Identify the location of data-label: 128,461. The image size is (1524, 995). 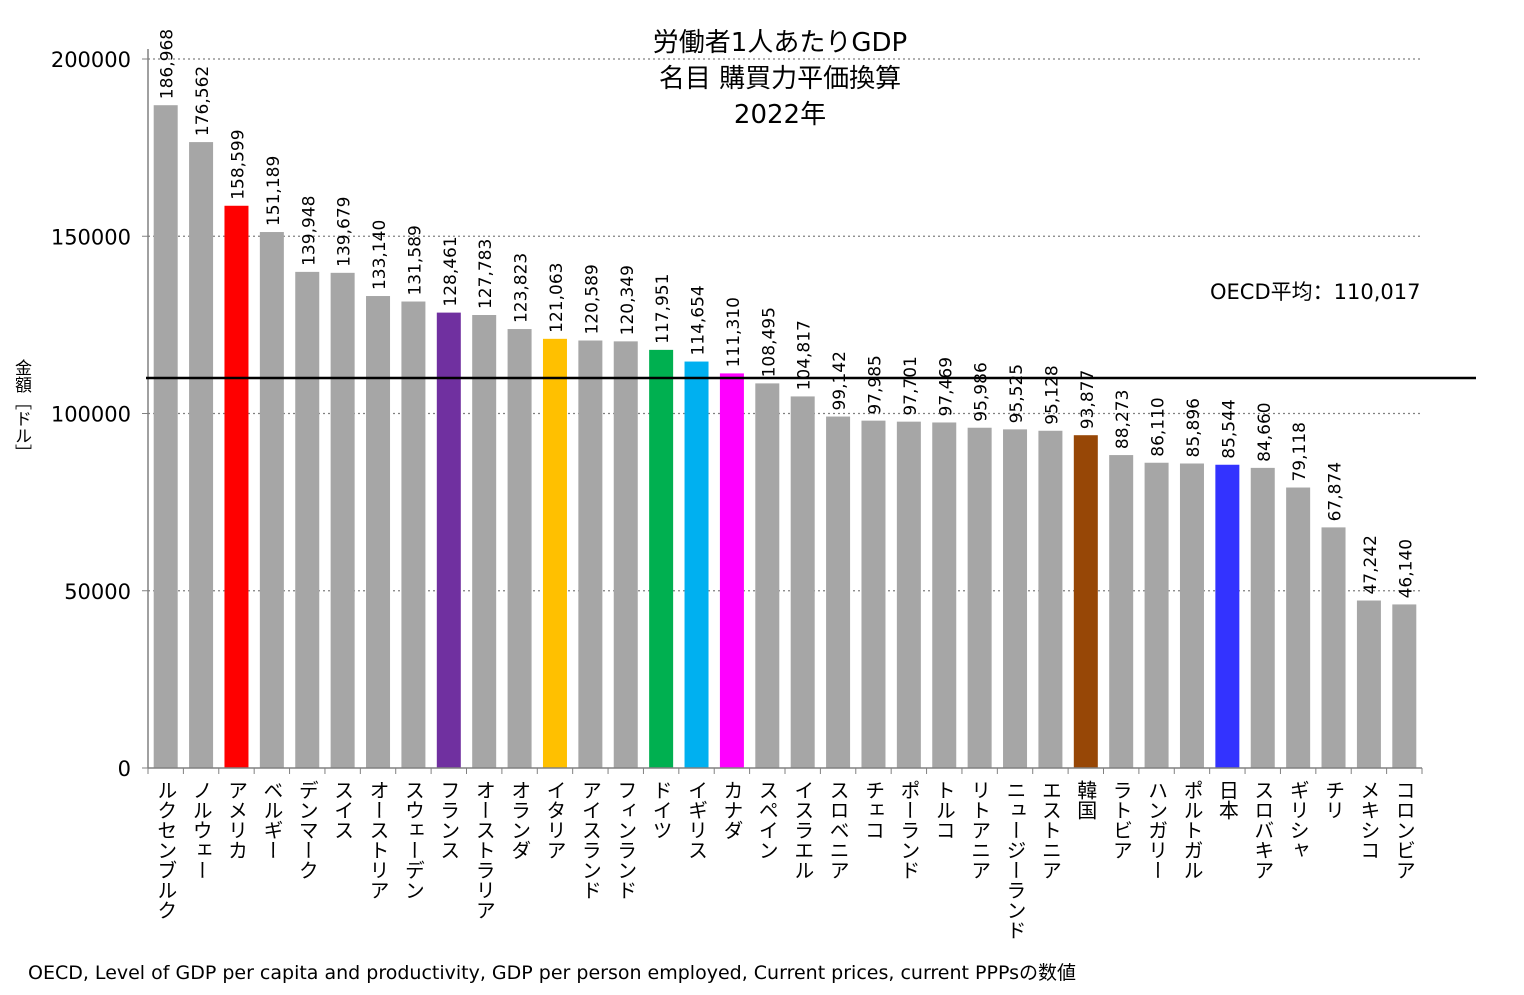
(451, 271).